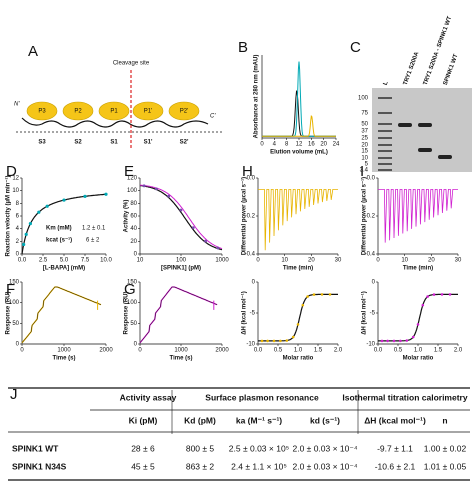  I want to click on y-tick-label: 2, so click(18, 242).